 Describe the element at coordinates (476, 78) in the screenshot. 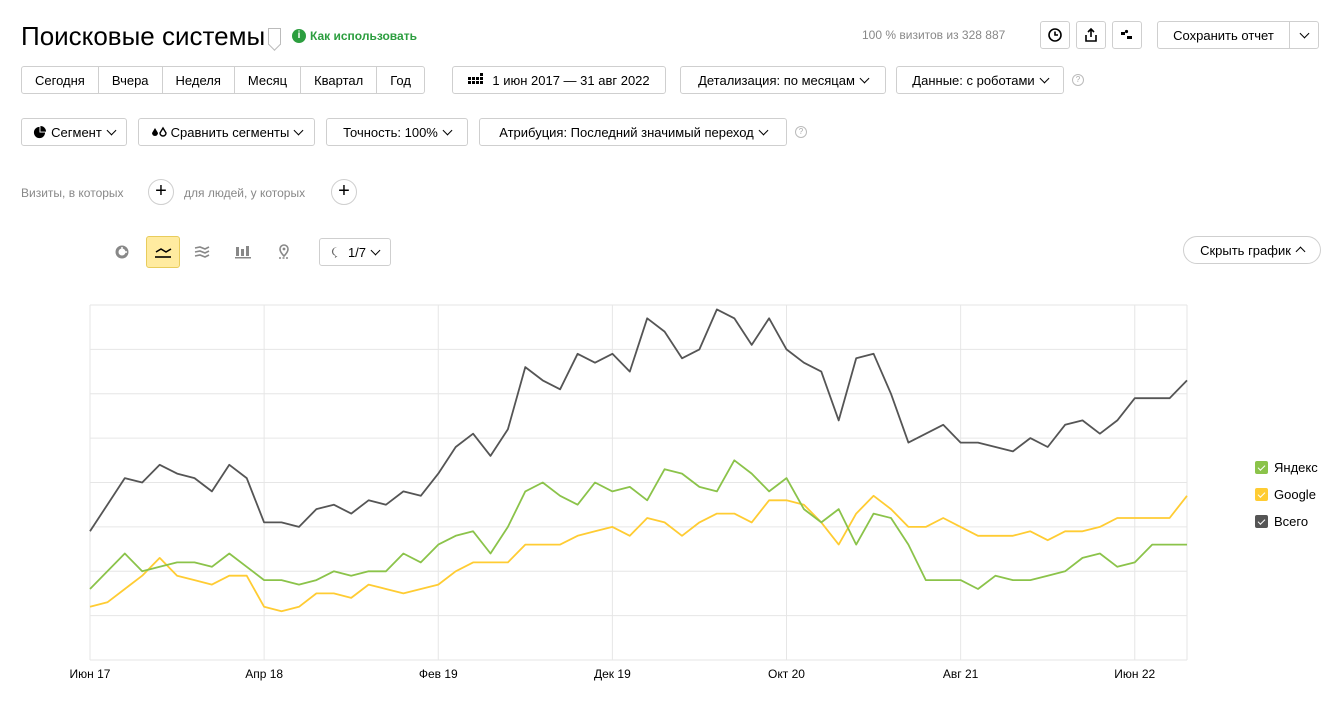

I see `calendar-icon` at that location.